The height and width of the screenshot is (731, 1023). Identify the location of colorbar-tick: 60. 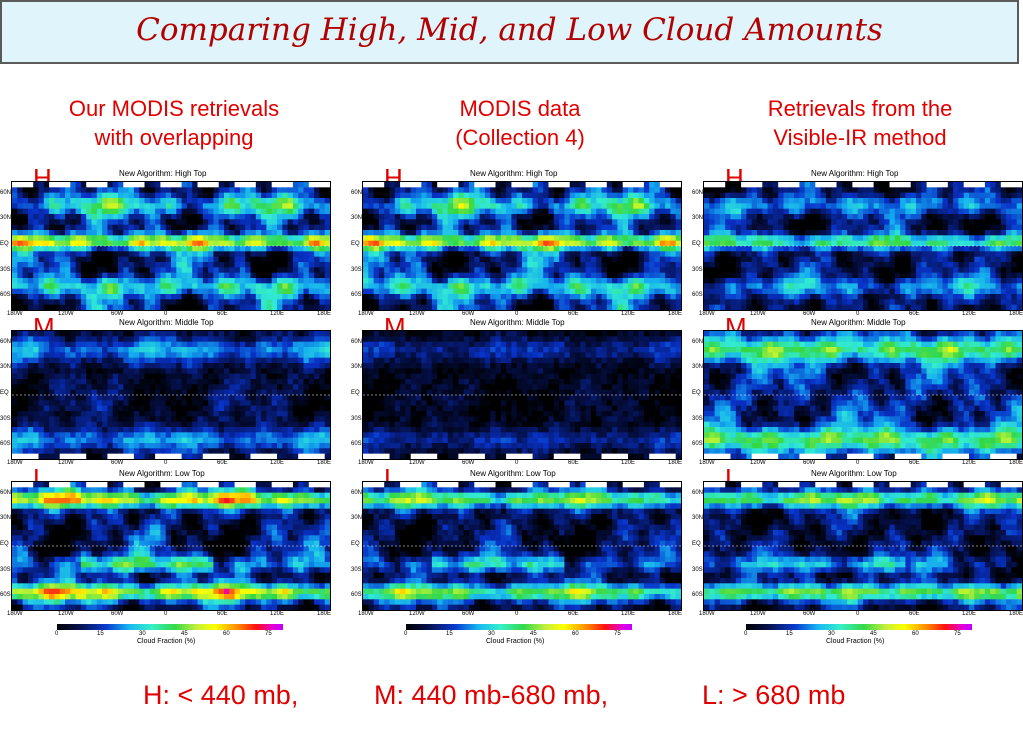
(915, 634).